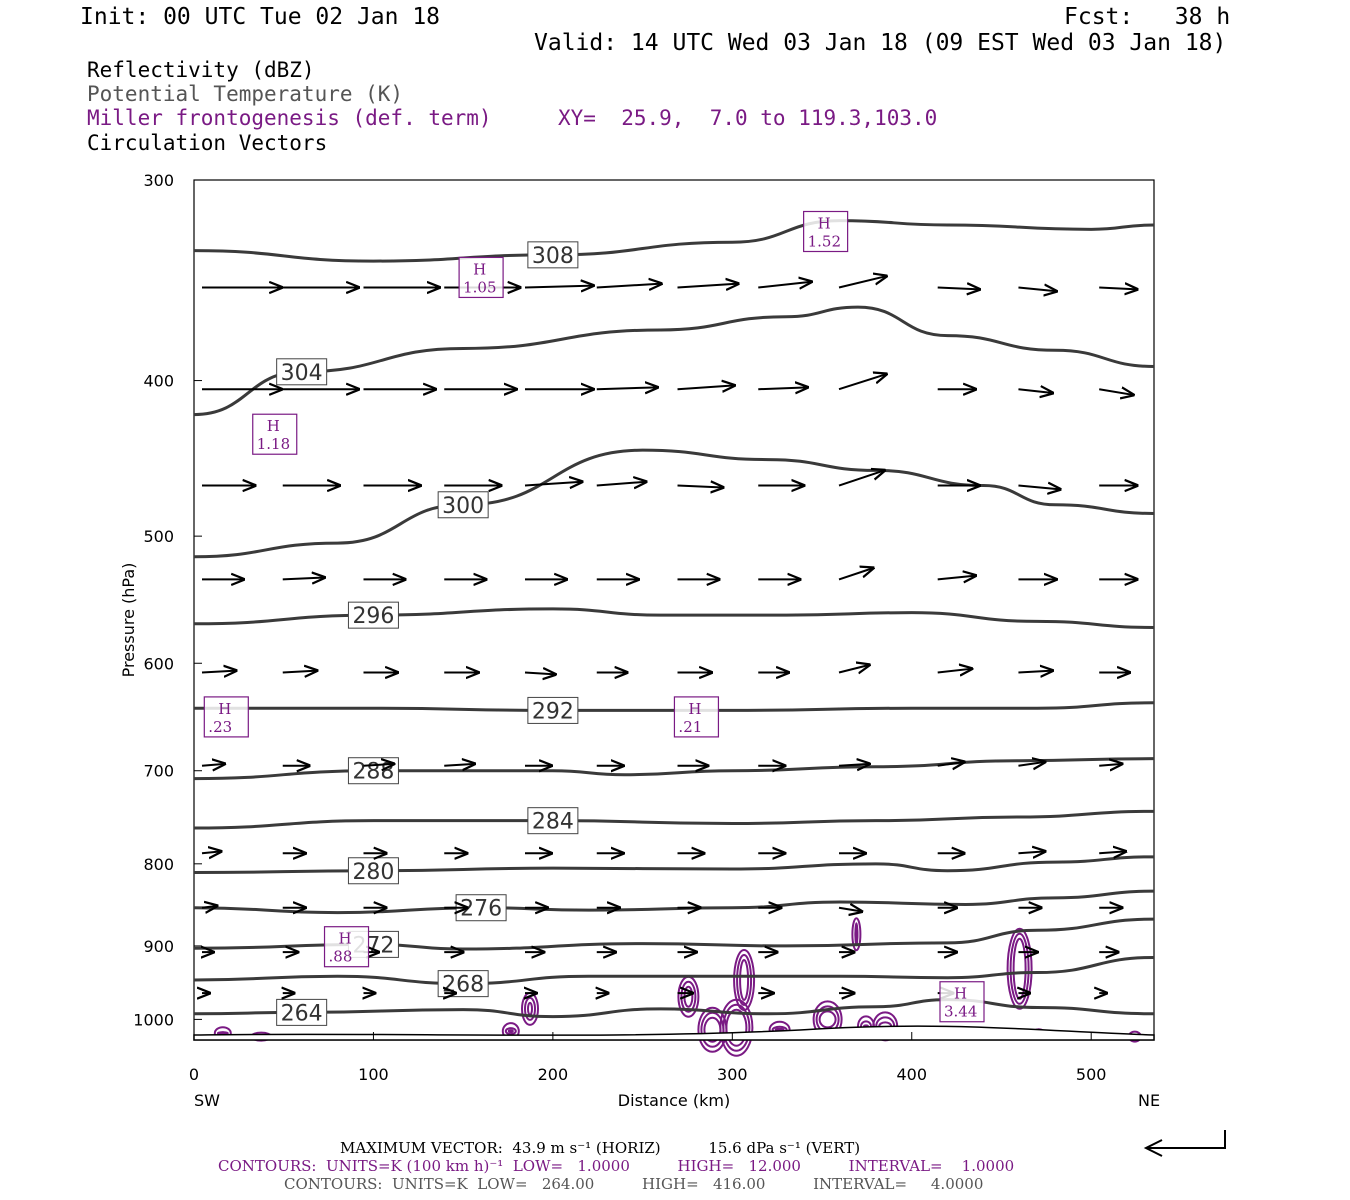 The width and height of the screenshot is (1350, 1200). What do you see at coordinates (481, 909) in the screenshot?
I see `theta-contour-label: 276` at bounding box center [481, 909].